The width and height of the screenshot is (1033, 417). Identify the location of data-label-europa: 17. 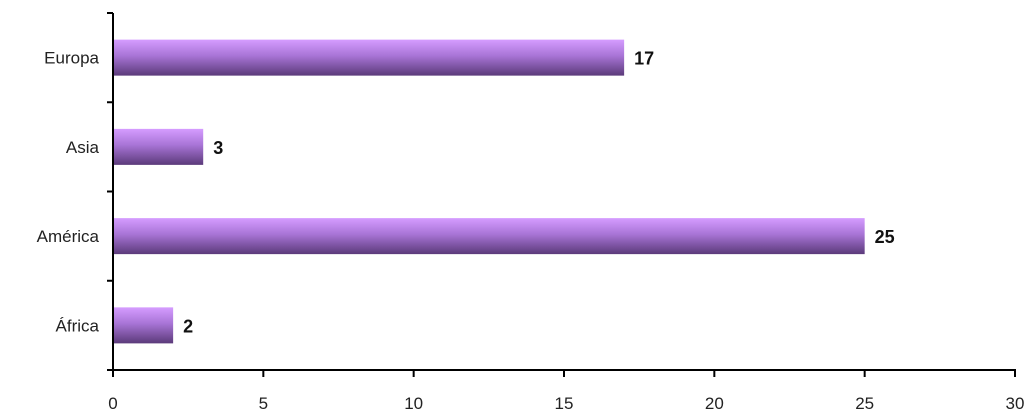
(644, 59).